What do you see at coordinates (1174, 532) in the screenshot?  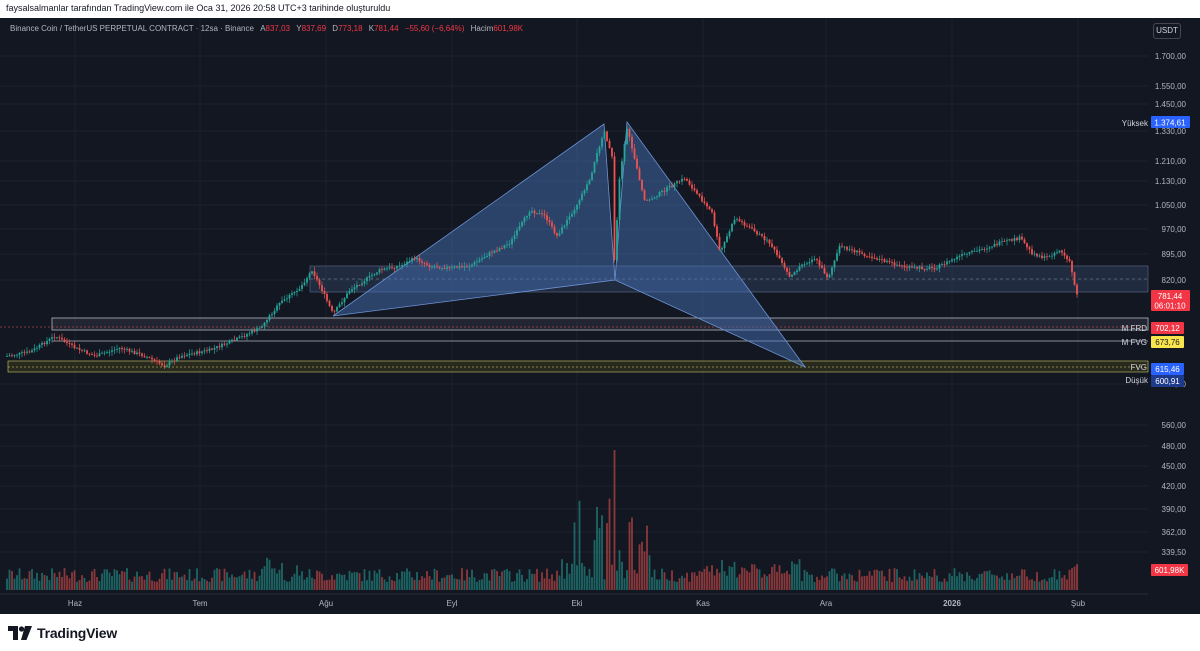 I see `price-scale-label: 362,00` at bounding box center [1174, 532].